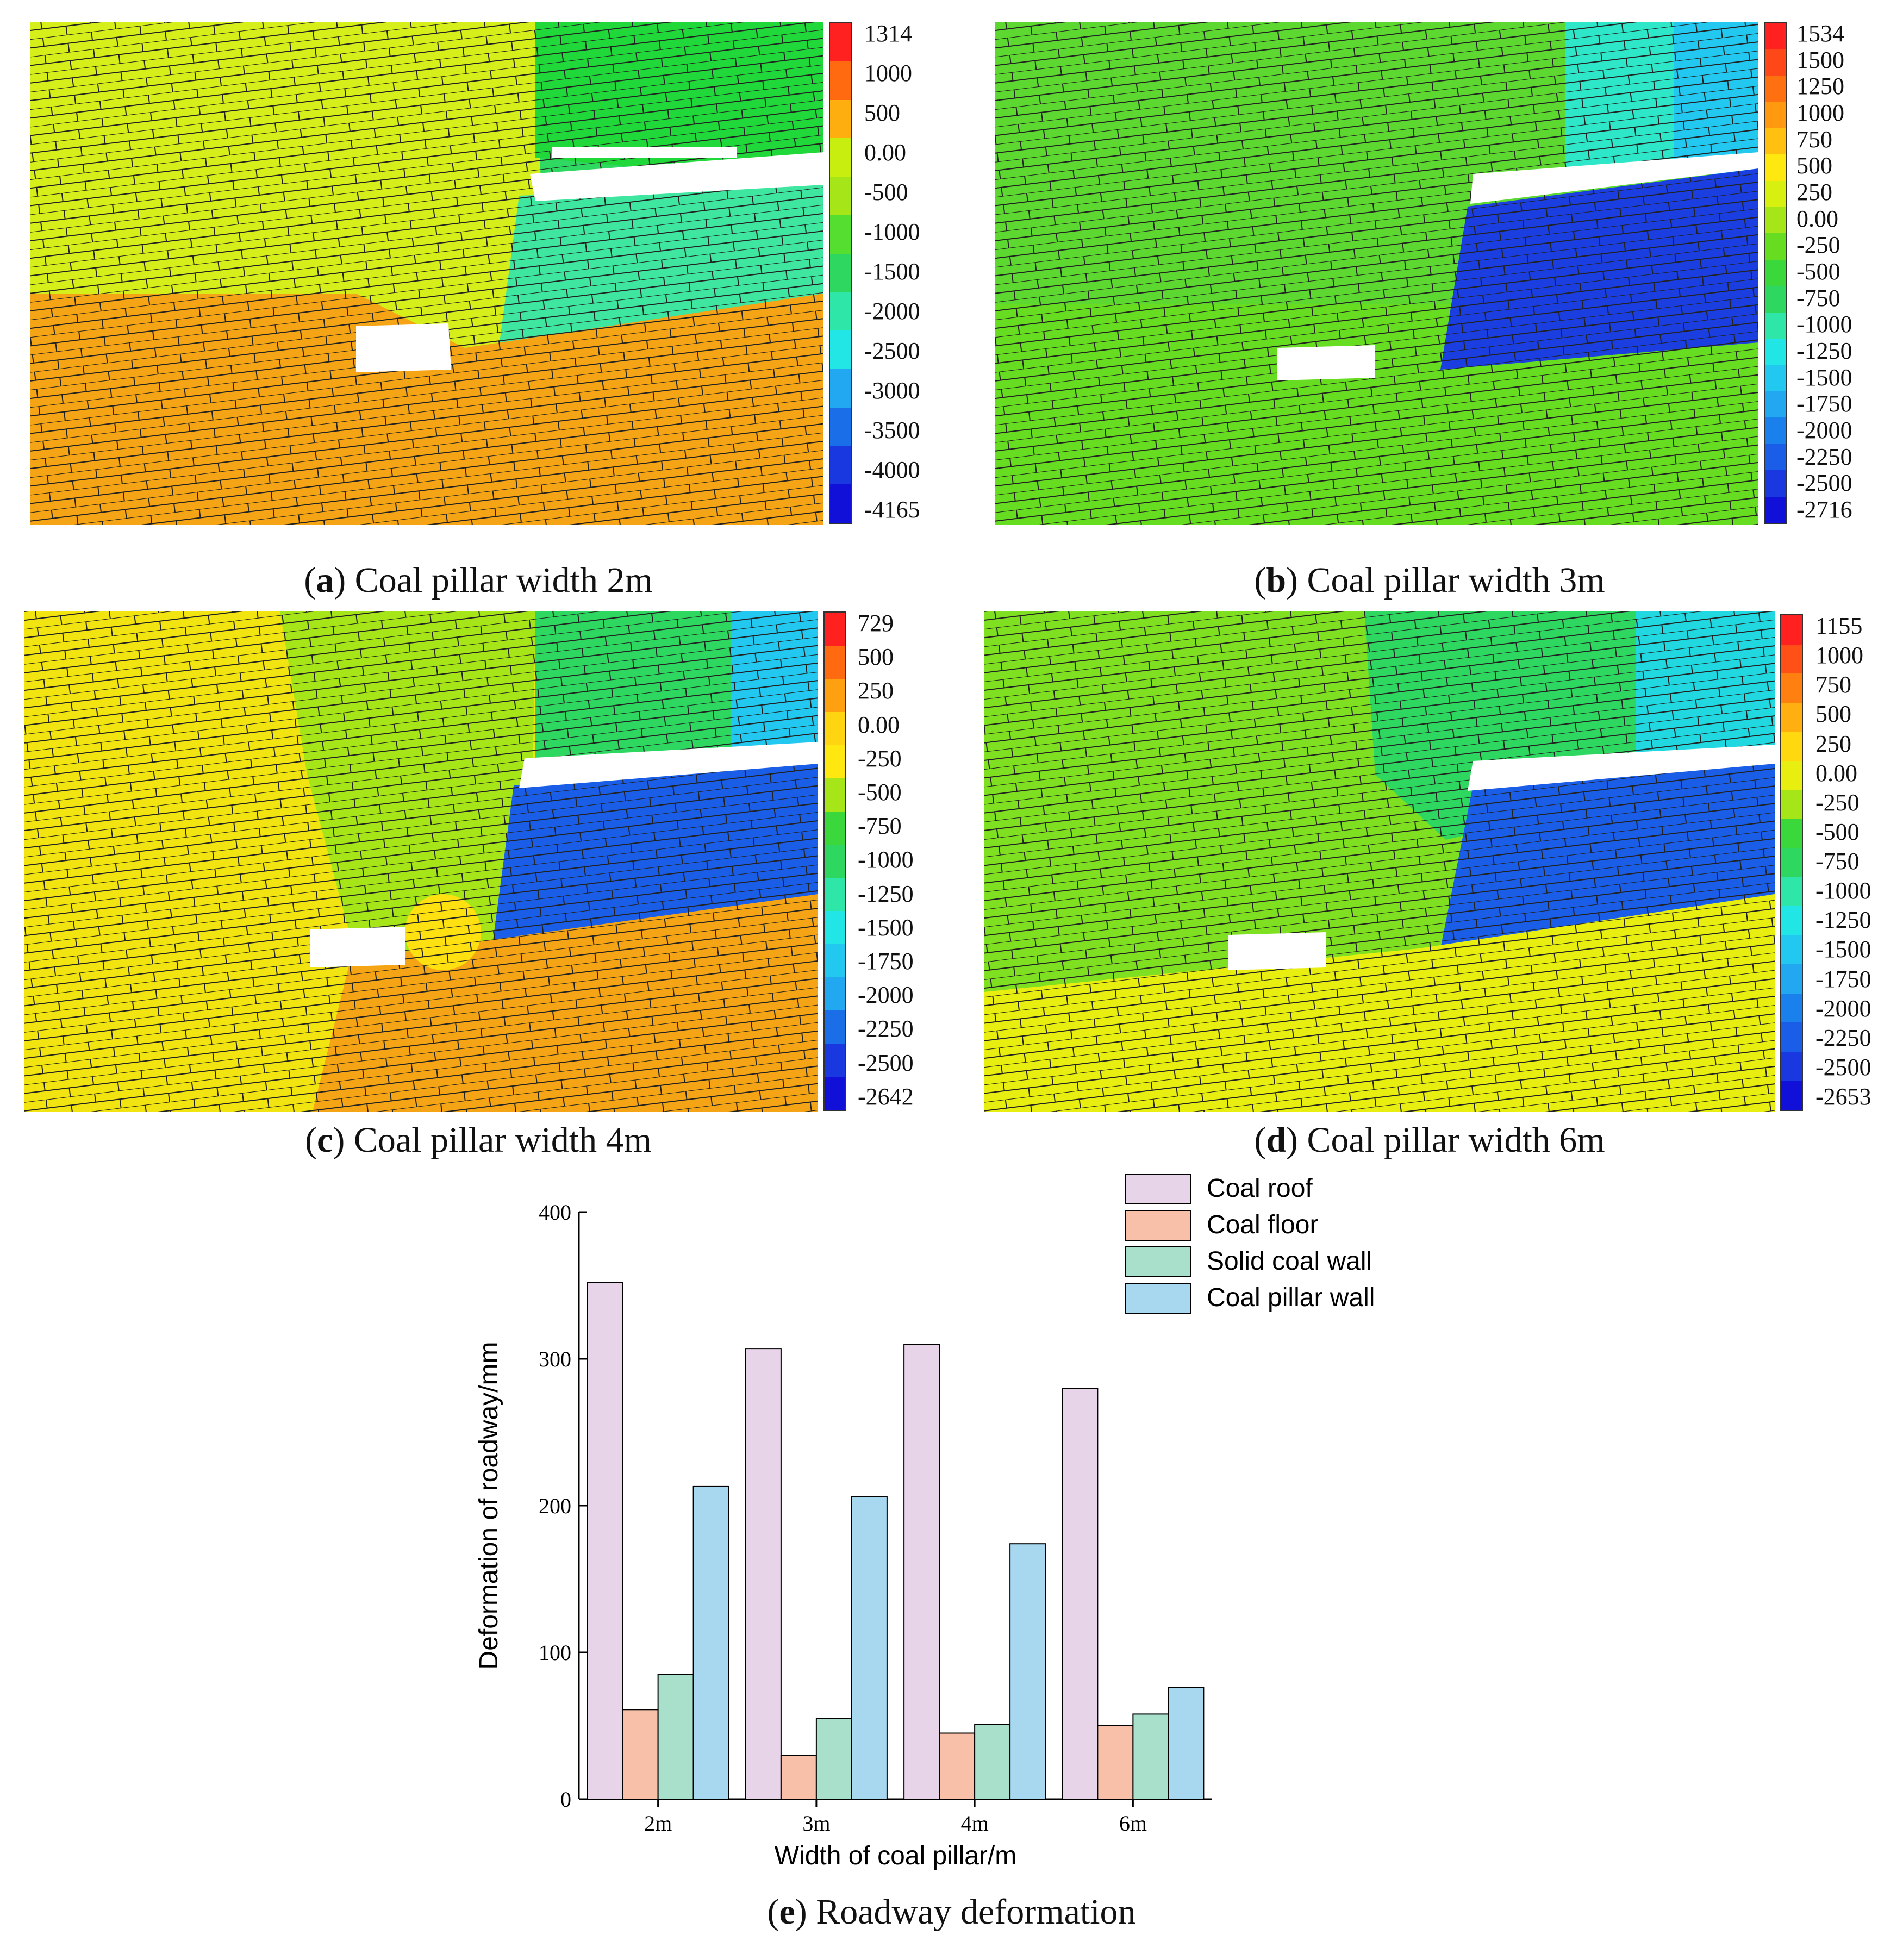 The height and width of the screenshot is (1960, 1903). I want to click on contour-field-a, so click(427, 273).